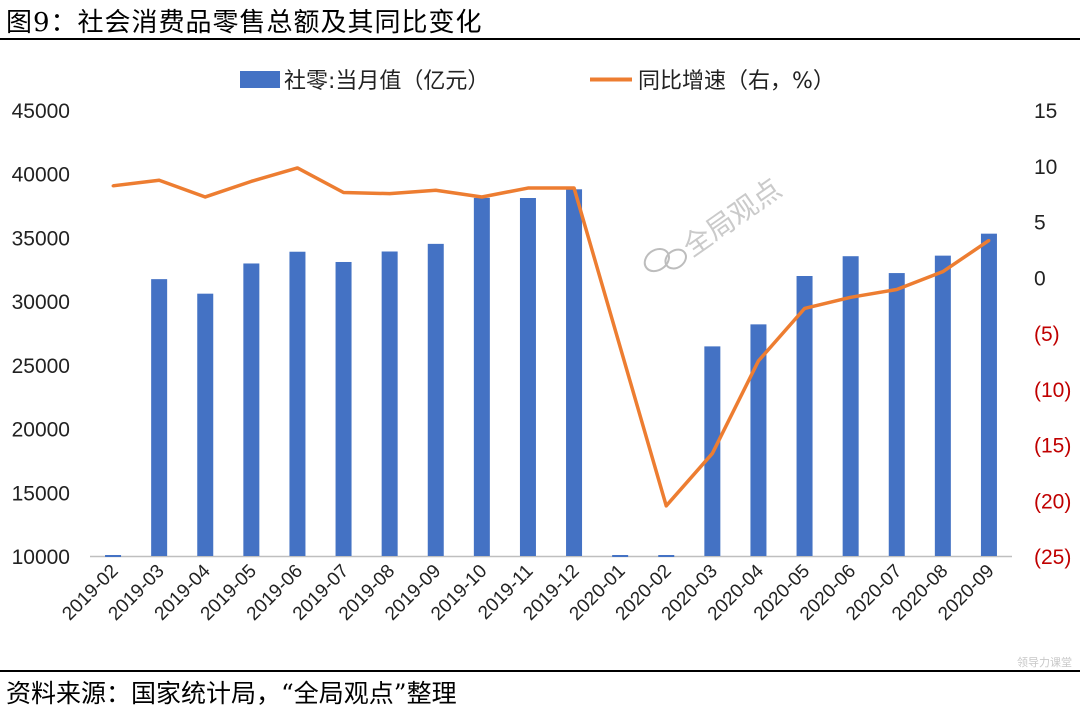 The height and width of the screenshot is (710, 1080). I want to click on legend-label-line: 同比增速（右，%）, so click(736, 81).